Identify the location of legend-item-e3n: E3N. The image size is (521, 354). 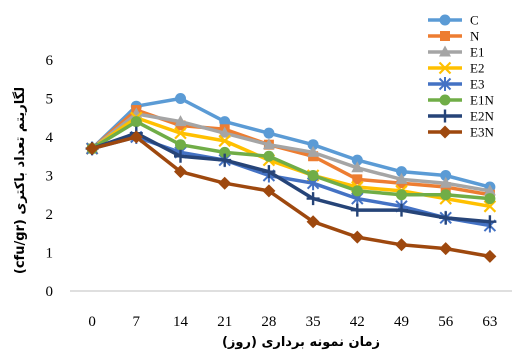
(461, 132).